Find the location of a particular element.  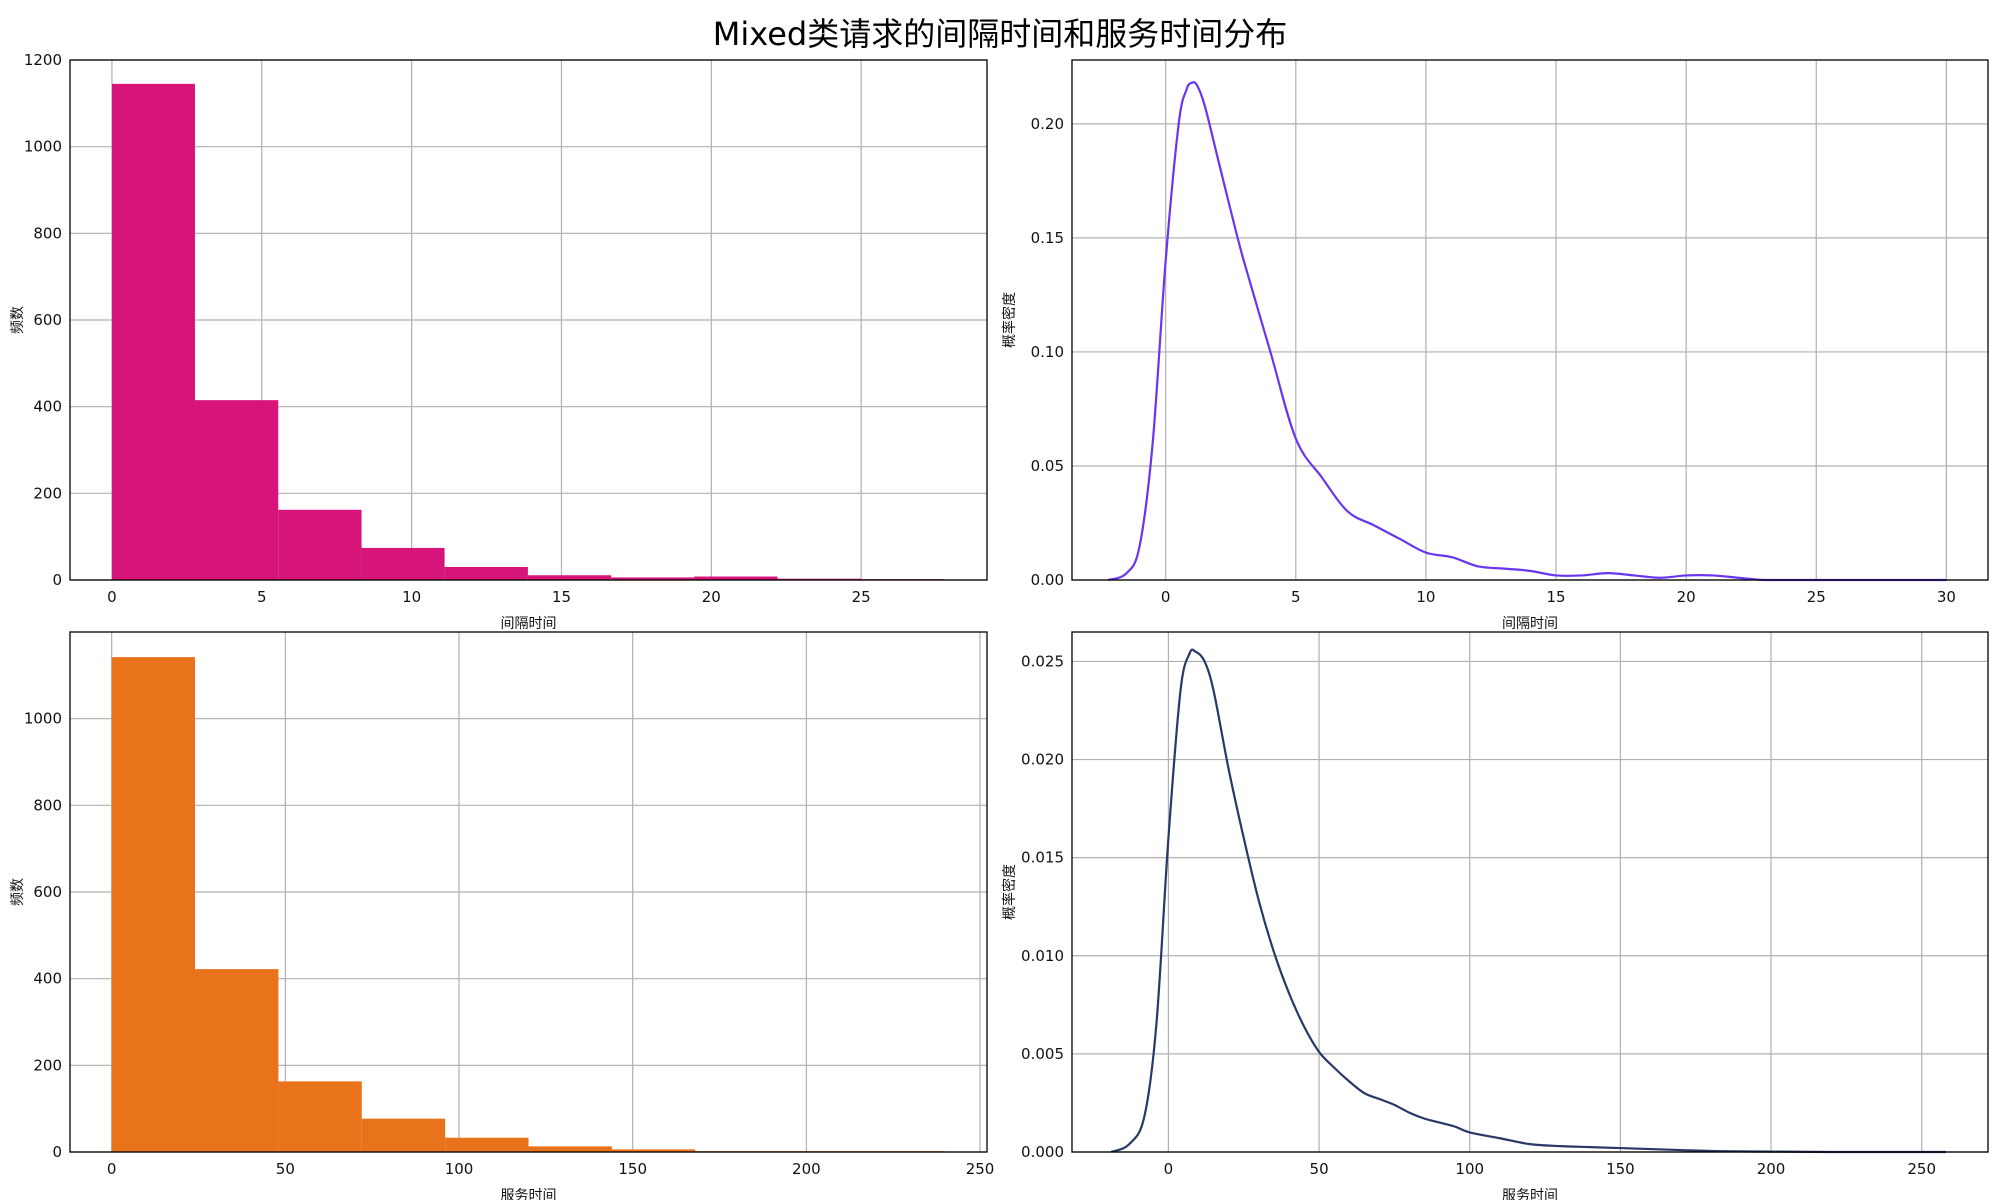

y-tick-label: 0.010 is located at coordinates (1042, 956).